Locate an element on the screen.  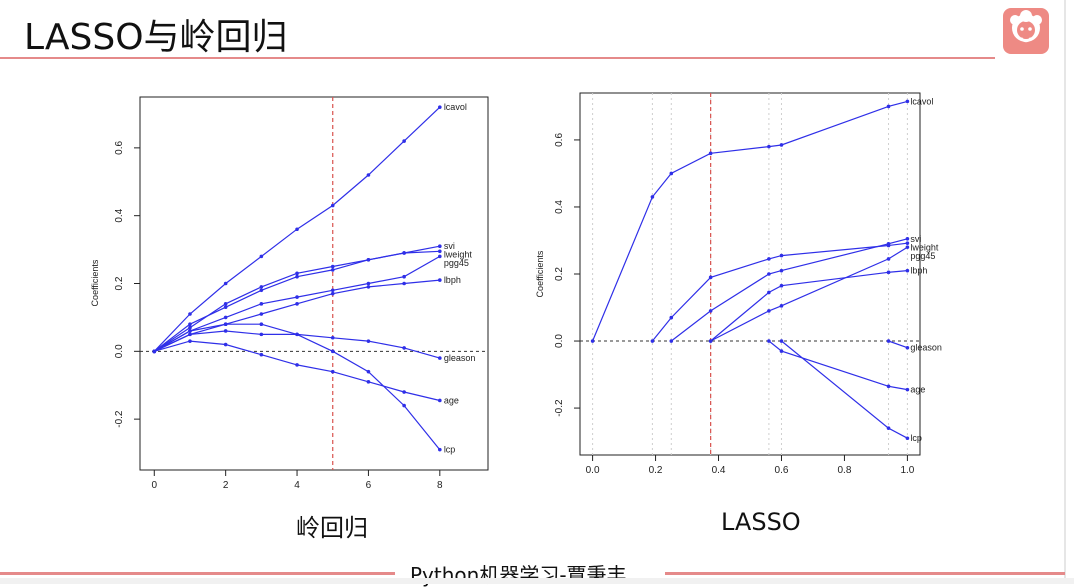
lasso-series-label-lweight: lweight is located at coordinates (924, 247).